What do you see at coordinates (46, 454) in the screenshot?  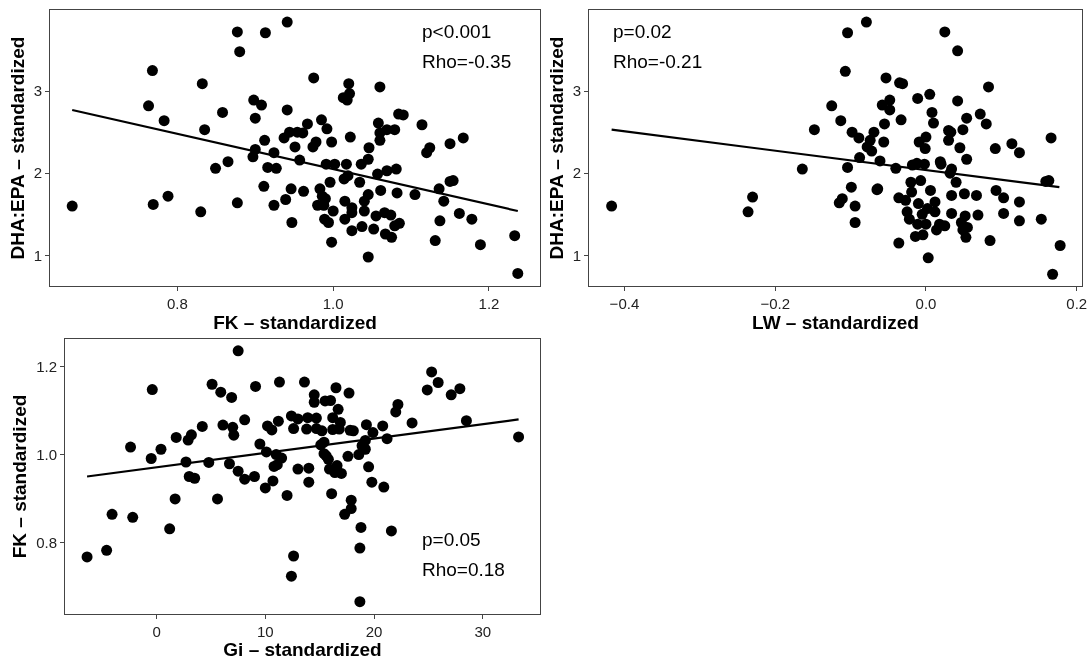 I see `y-tick-label: 1.0` at bounding box center [46, 454].